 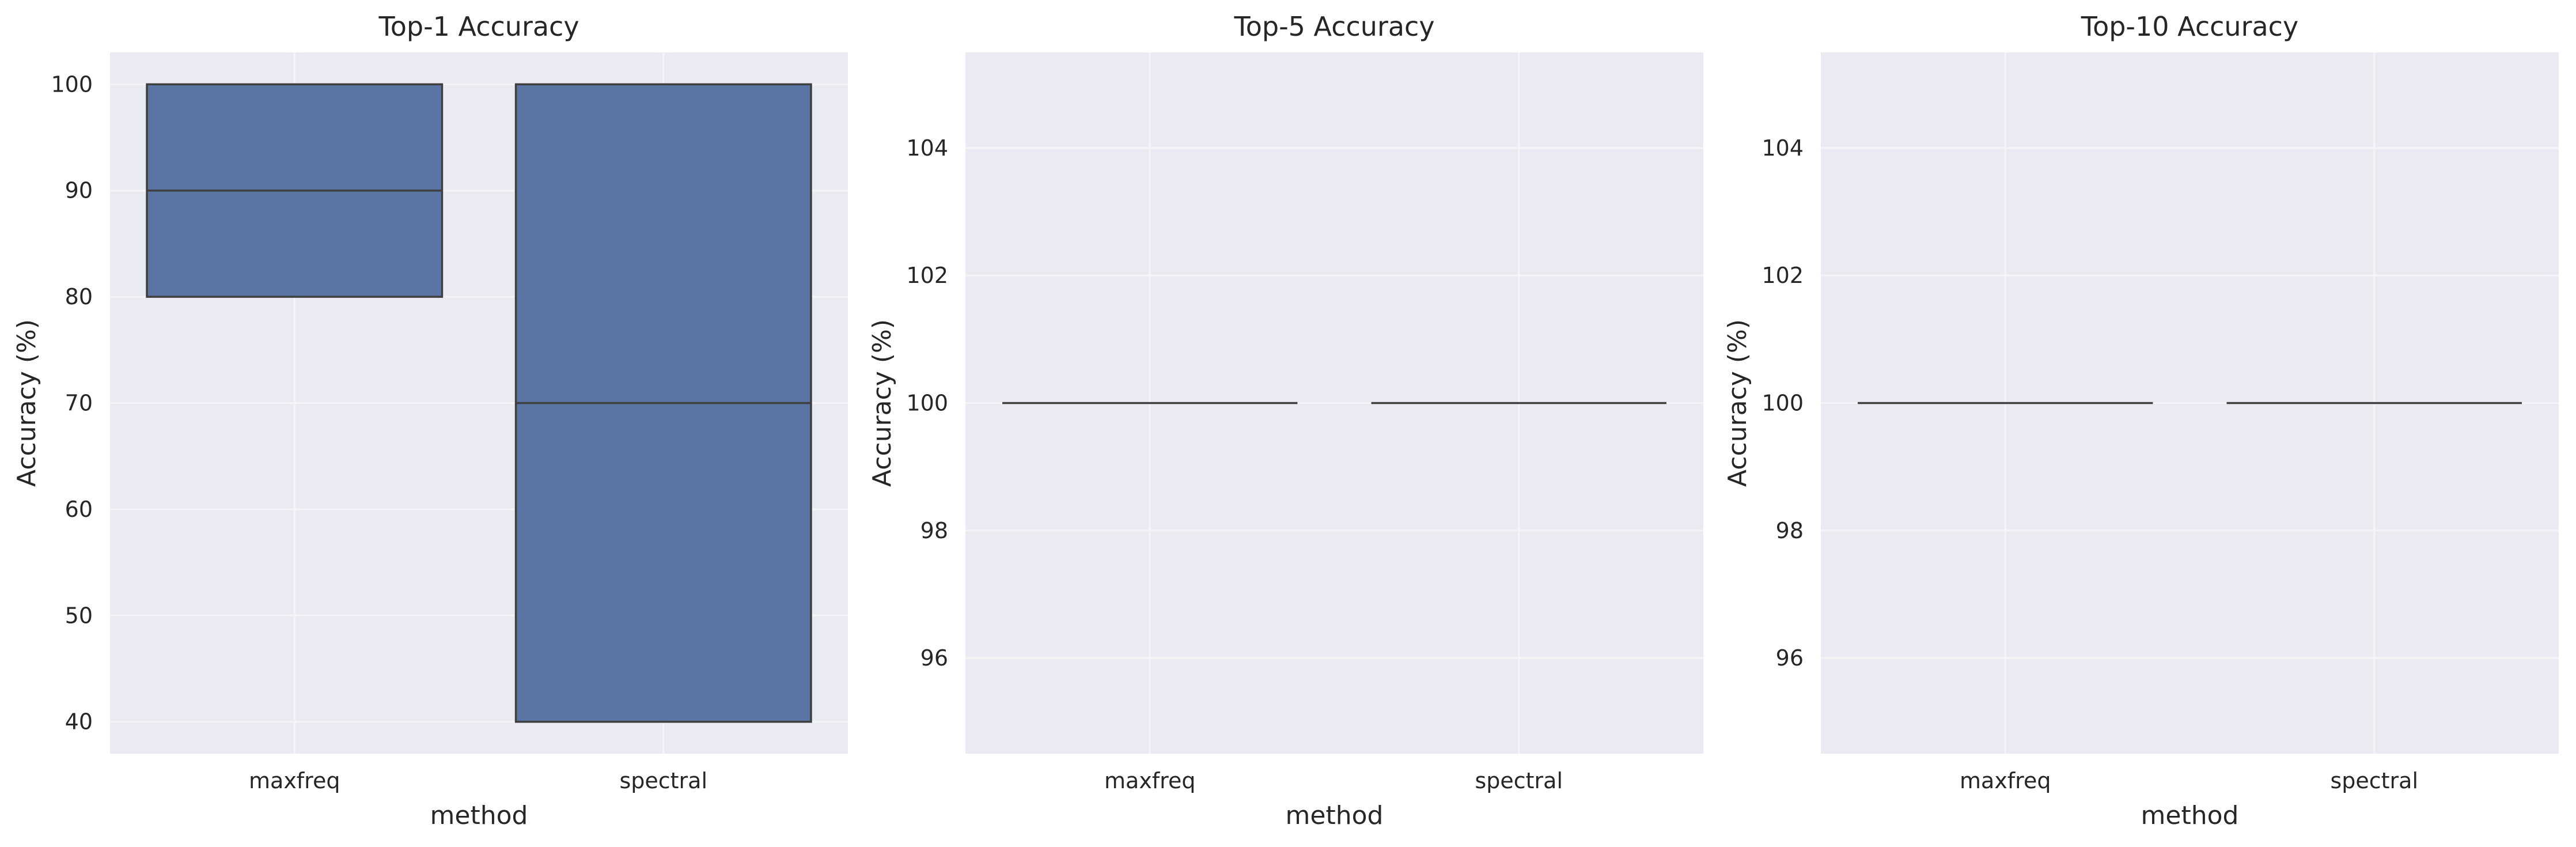 What do you see at coordinates (79, 722) in the screenshot?
I see `y-tick-label: 40` at bounding box center [79, 722].